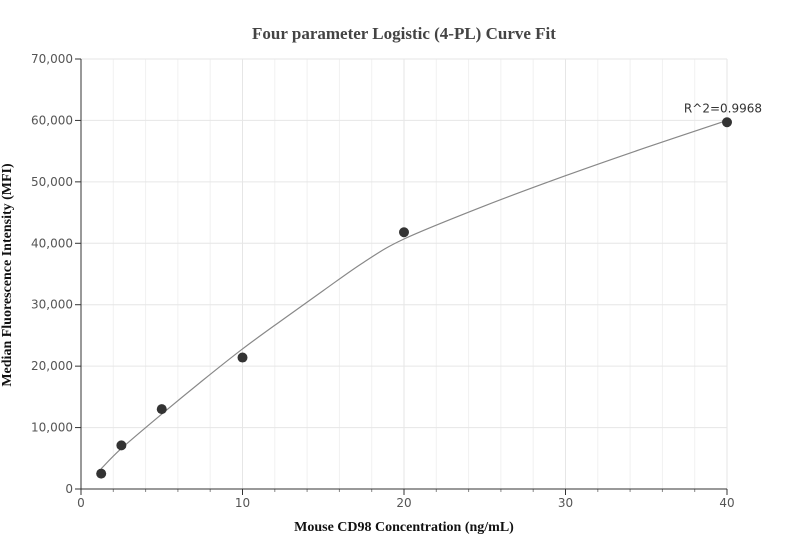 The width and height of the screenshot is (808, 560). What do you see at coordinates (404, 33) in the screenshot?
I see `chart-title: Four parameter Logistic (4-PL) Curve Fit` at bounding box center [404, 33].